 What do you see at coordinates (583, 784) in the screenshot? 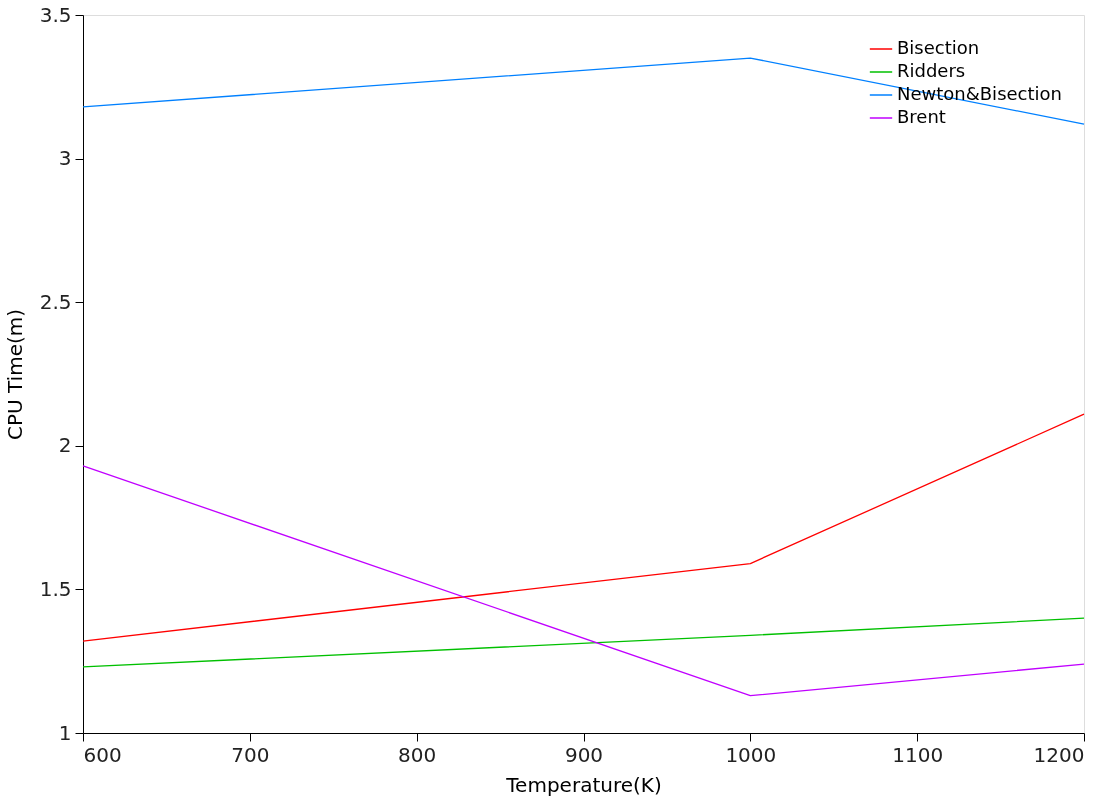
I see `x-axis-title: Temperature(K)` at bounding box center [583, 784].